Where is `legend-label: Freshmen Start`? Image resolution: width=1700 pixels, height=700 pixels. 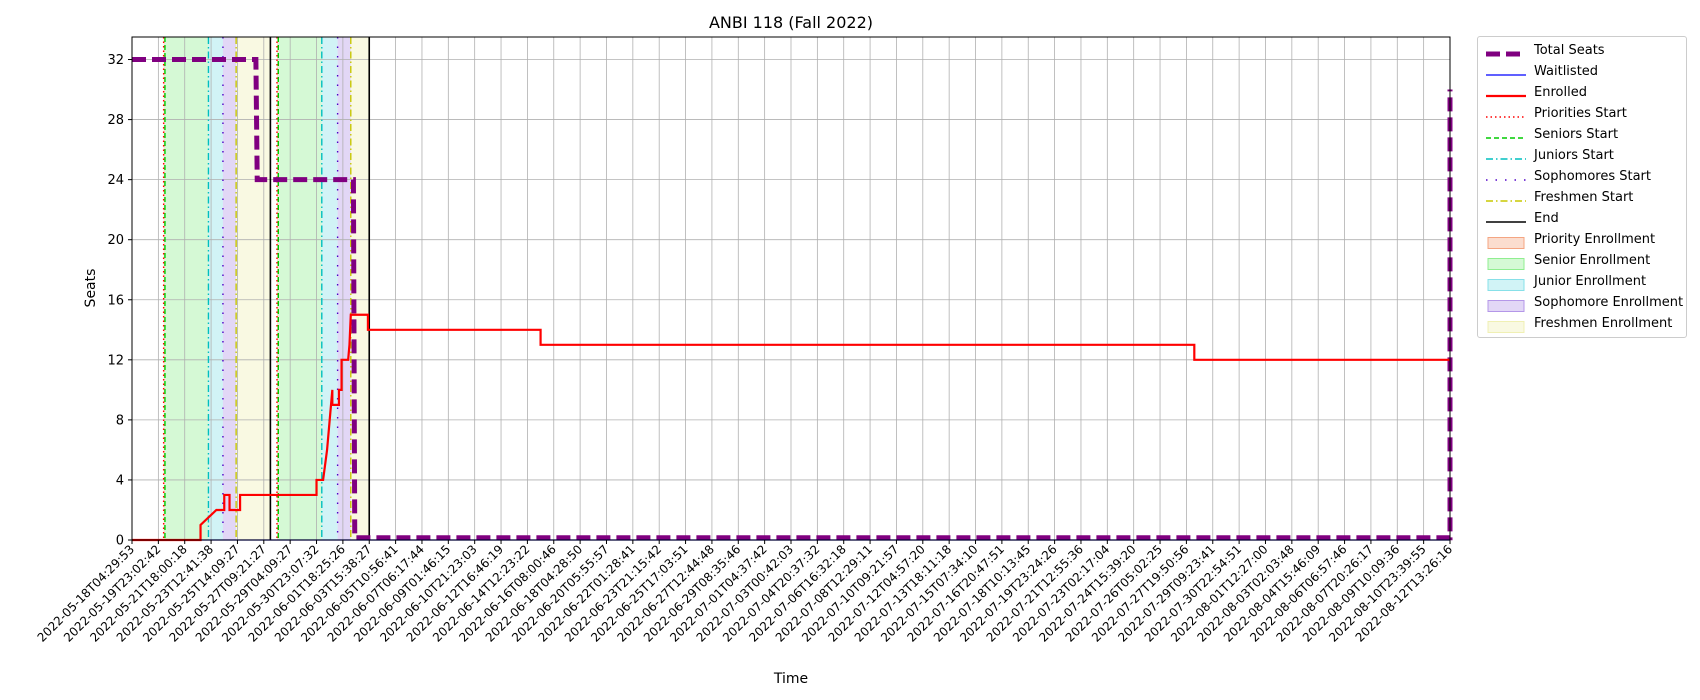
legend-label: Freshmen Start is located at coordinates (1584, 197).